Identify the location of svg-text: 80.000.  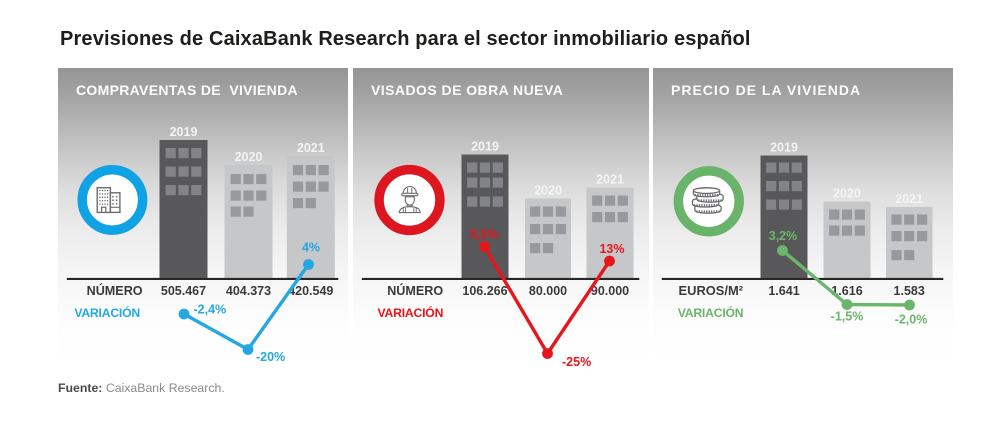
(548, 291).